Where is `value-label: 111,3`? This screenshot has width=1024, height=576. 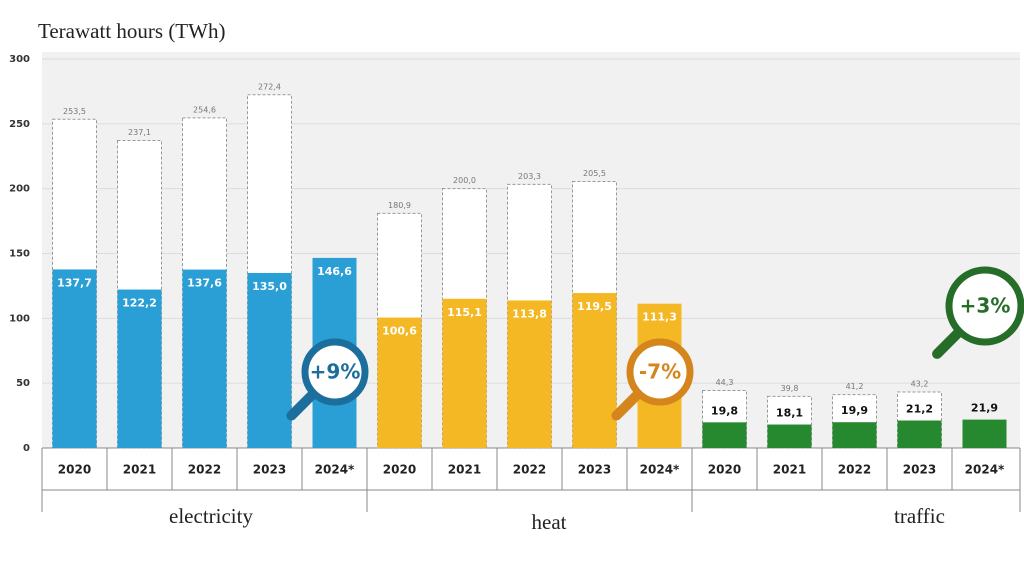 value-label: 111,3 is located at coordinates (659, 317).